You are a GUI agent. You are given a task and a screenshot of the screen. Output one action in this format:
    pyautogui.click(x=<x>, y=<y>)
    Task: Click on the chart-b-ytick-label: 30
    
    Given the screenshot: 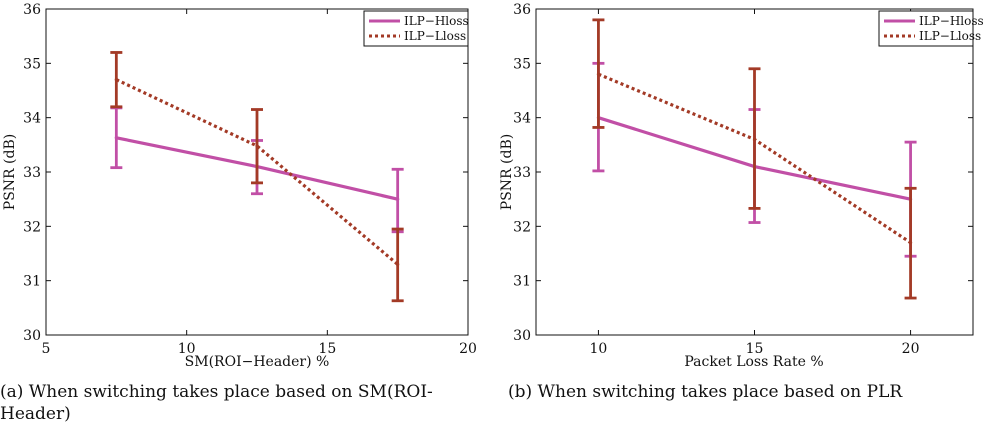 What is the action you would take?
    pyautogui.click(x=522, y=336)
    